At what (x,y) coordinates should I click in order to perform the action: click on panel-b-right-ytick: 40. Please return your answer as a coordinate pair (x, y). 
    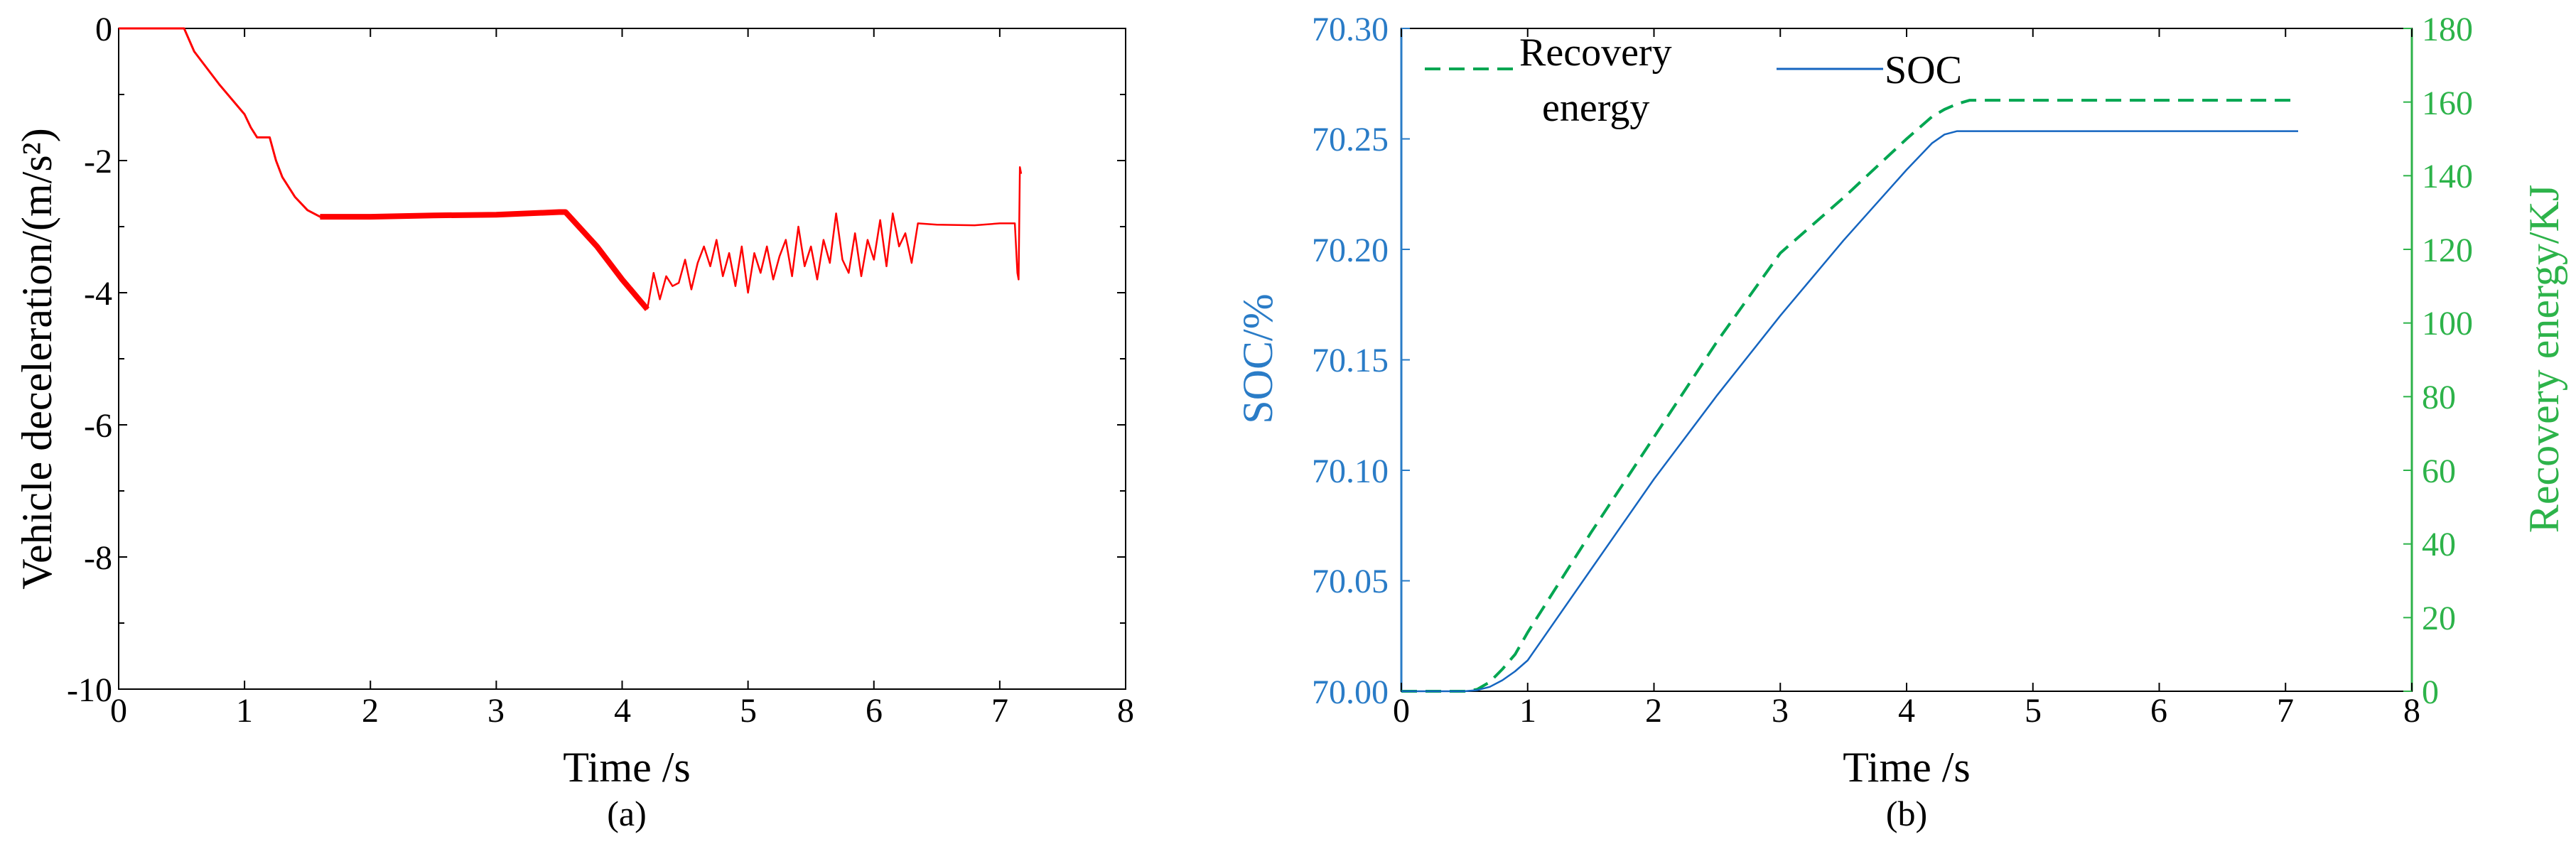
    Looking at the image, I should click on (2439, 544).